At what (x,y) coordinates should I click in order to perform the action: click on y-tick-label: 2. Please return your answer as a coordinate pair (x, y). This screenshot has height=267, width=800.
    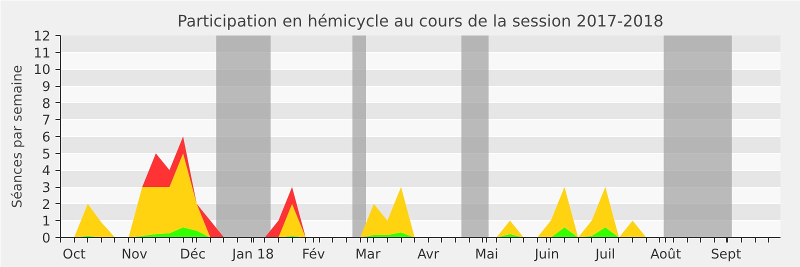
    Looking at the image, I should click on (46, 205).